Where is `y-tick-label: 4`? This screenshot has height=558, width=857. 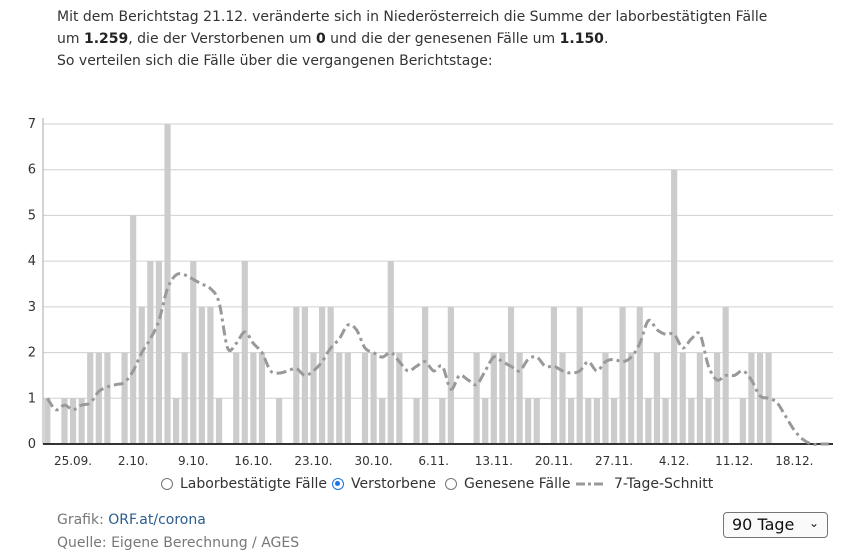 y-tick-label: 4 is located at coordinates (32, 261).